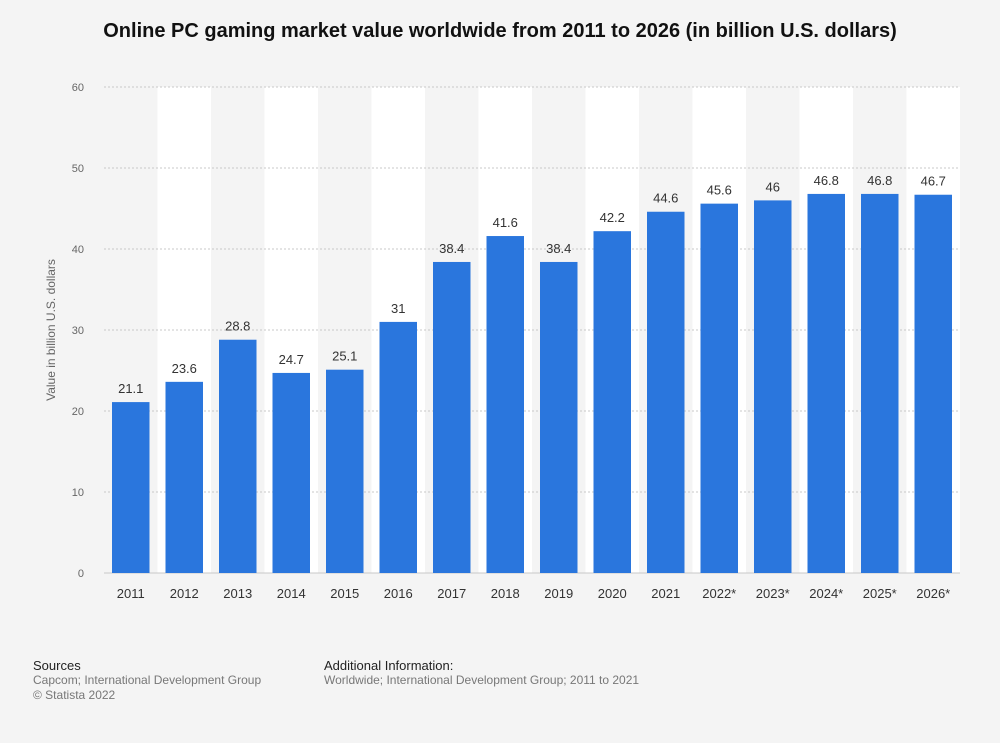 This screenshot has height=743, width=1000. Describe the element at coordinates (344, 356) in the screenshot. I see `value-label: 25.1` at that location.